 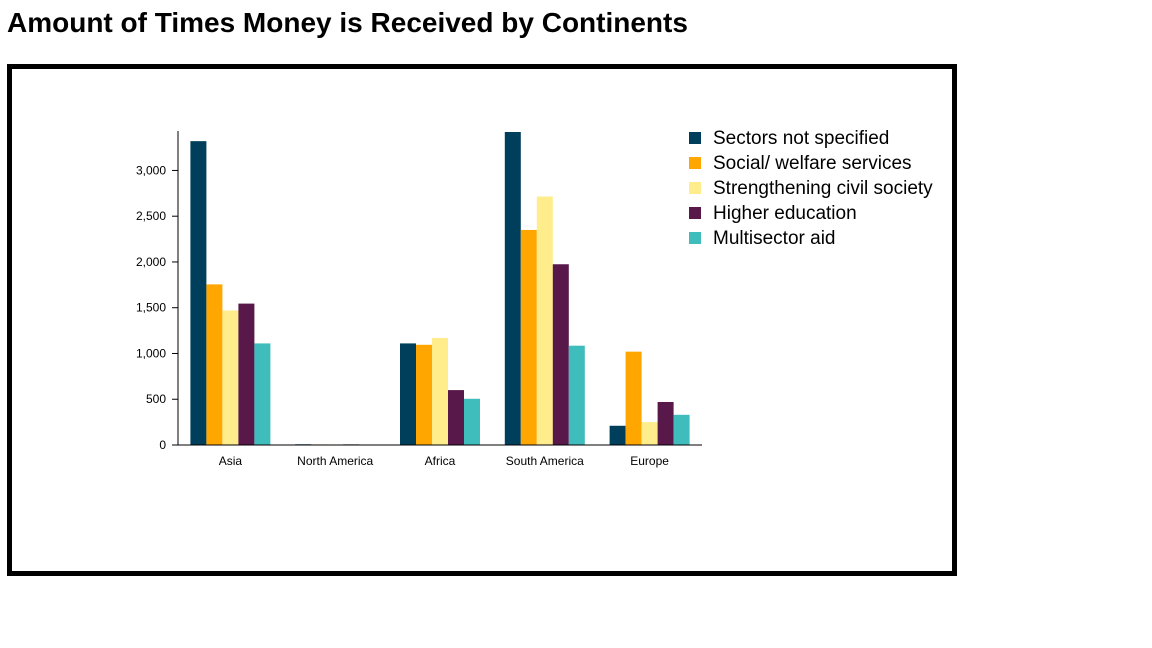 I want to click on x-tick-label: Europe, so click(x=649, y=461).